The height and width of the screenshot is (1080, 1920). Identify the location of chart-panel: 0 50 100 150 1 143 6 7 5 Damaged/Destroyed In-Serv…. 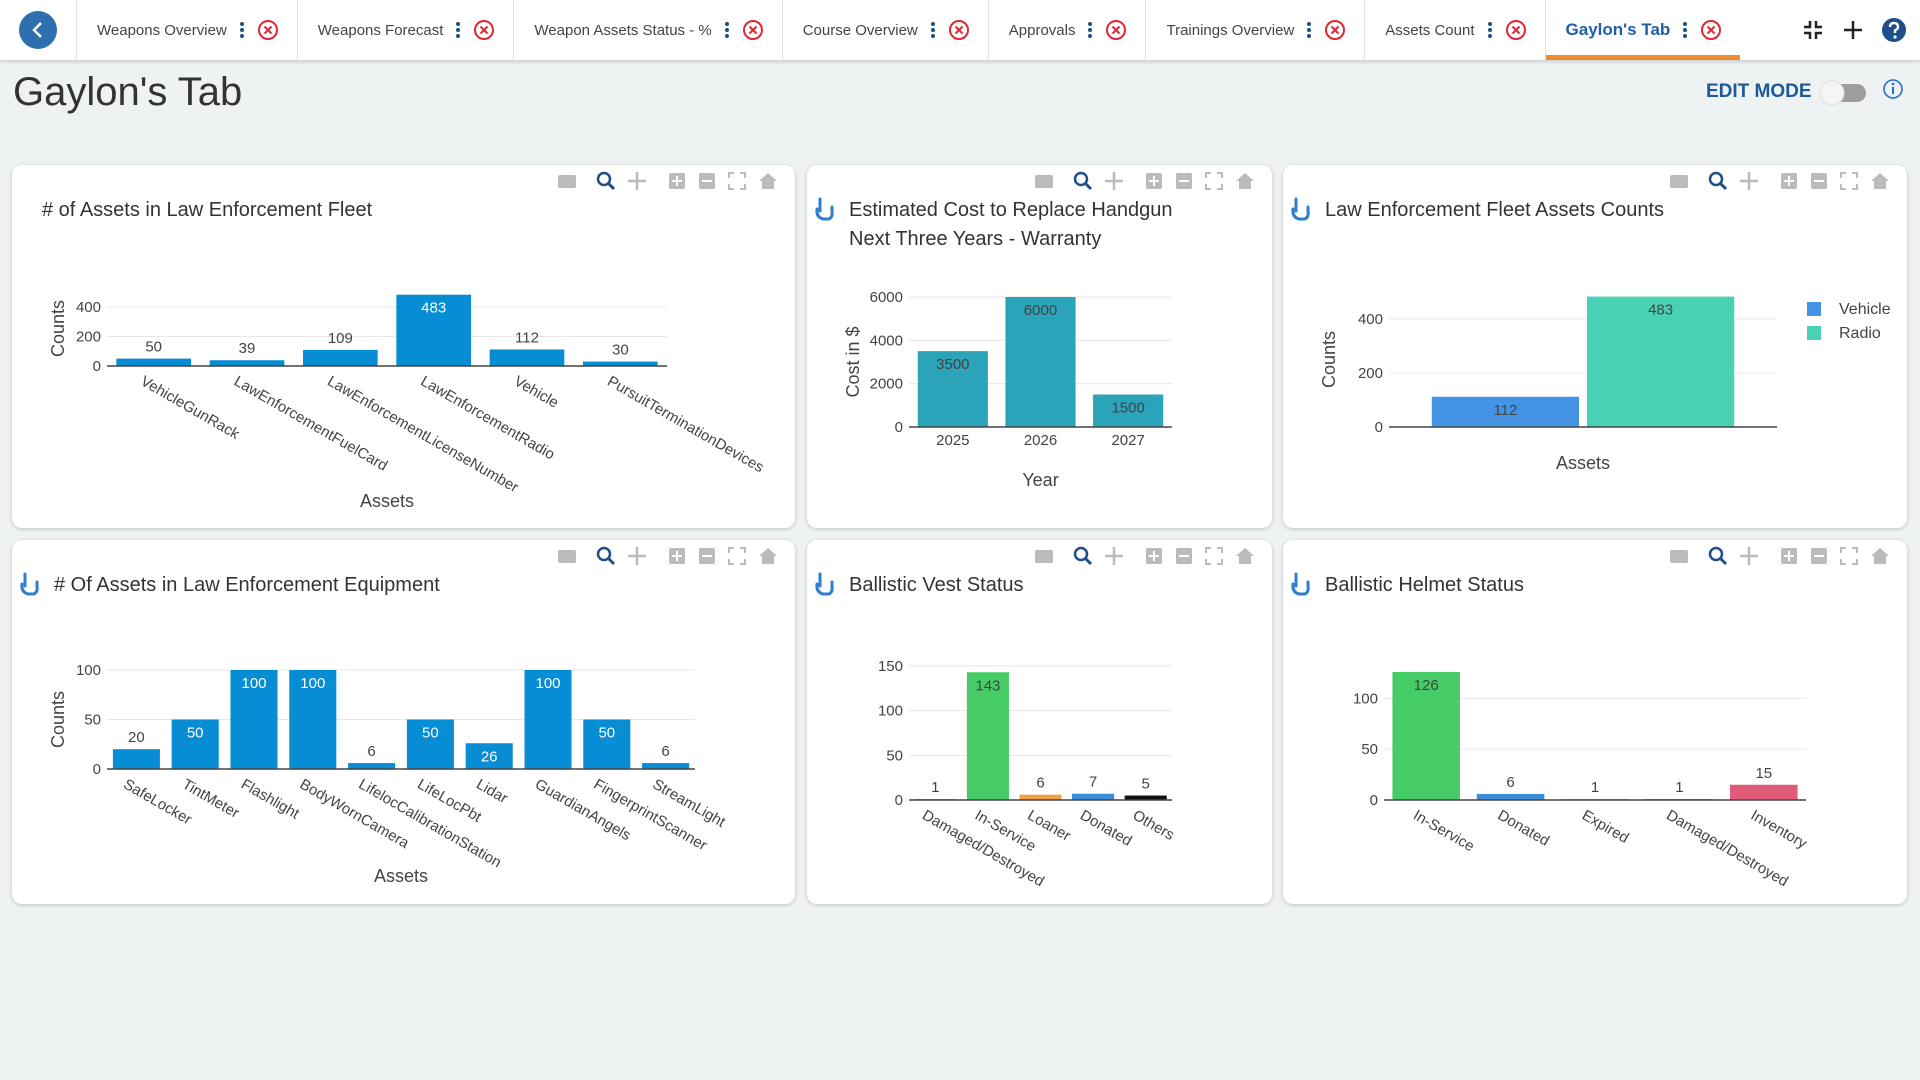
(1039, 722).